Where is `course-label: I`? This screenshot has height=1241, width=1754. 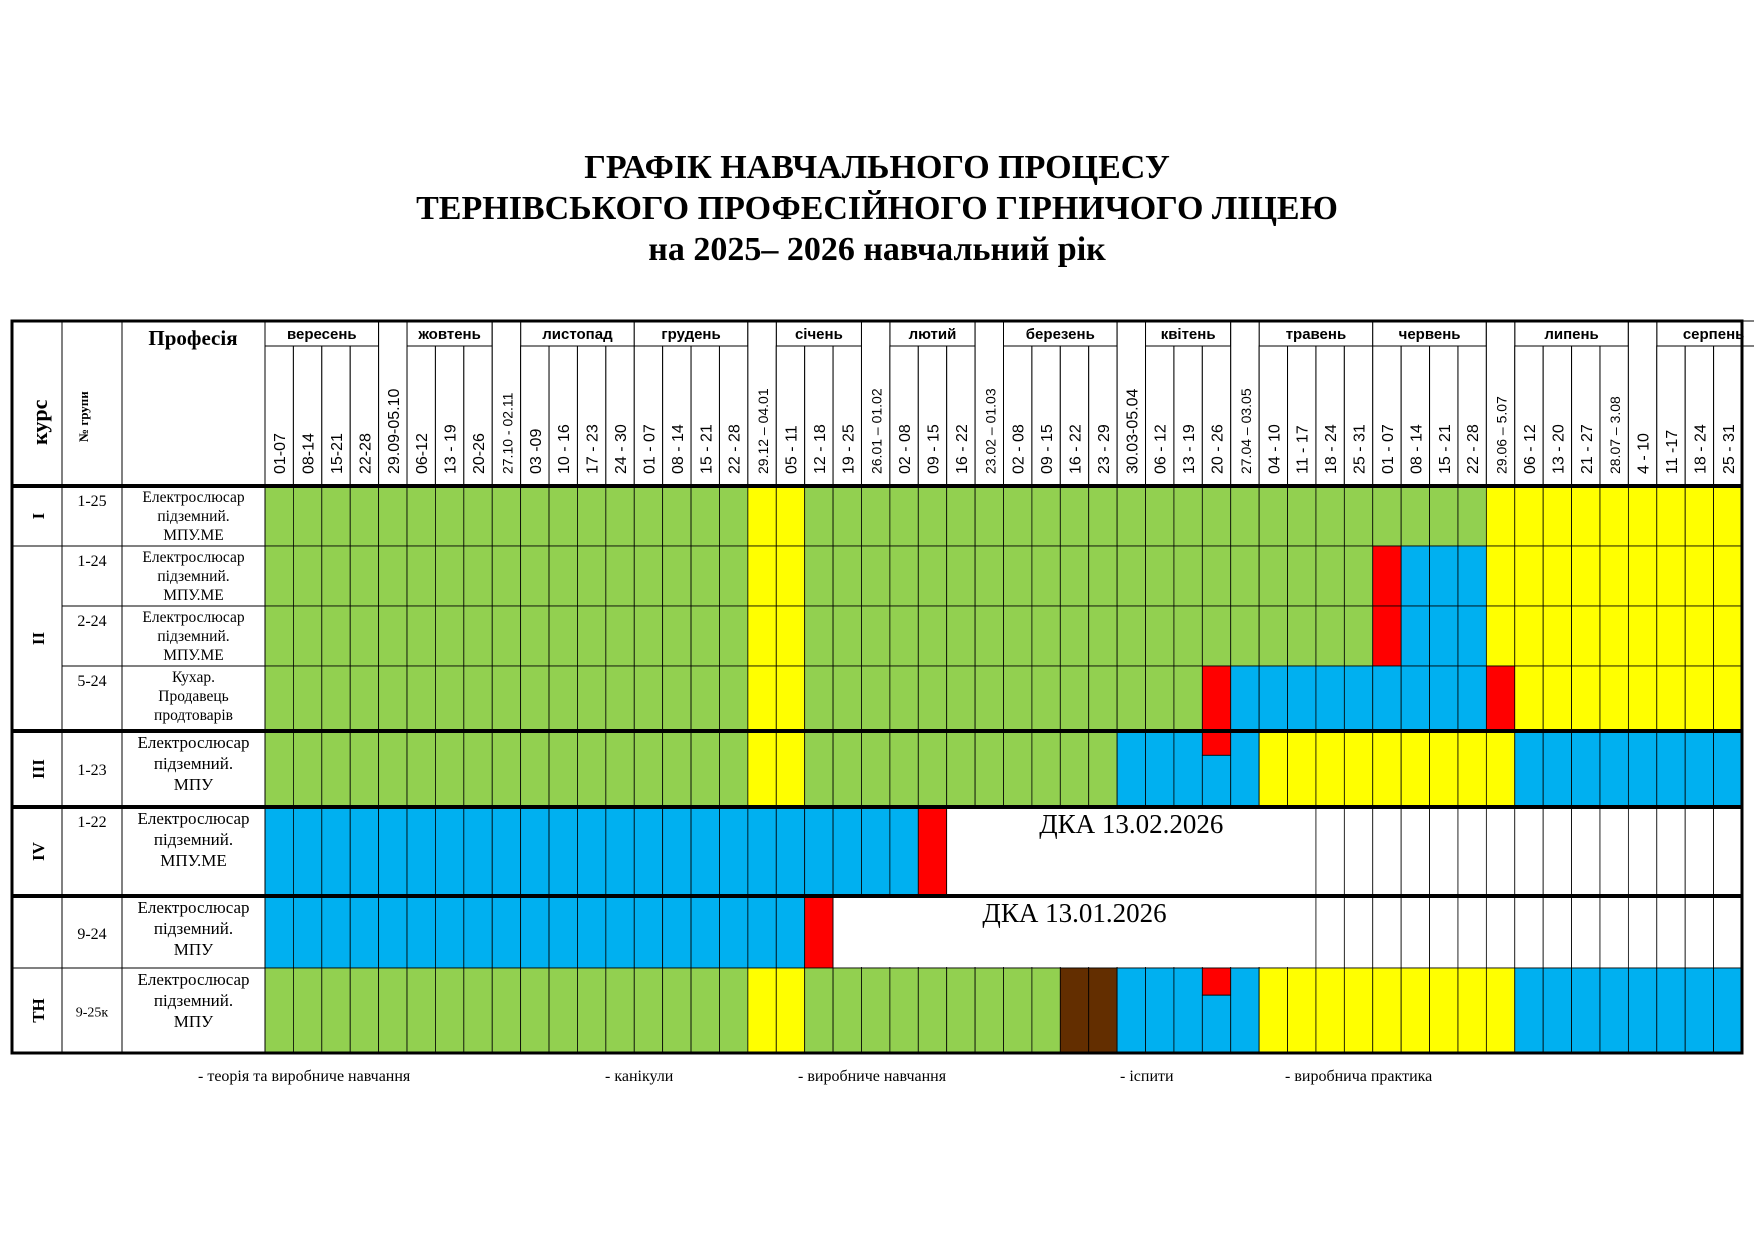 course-label: I is located at coordinates (38, 515).